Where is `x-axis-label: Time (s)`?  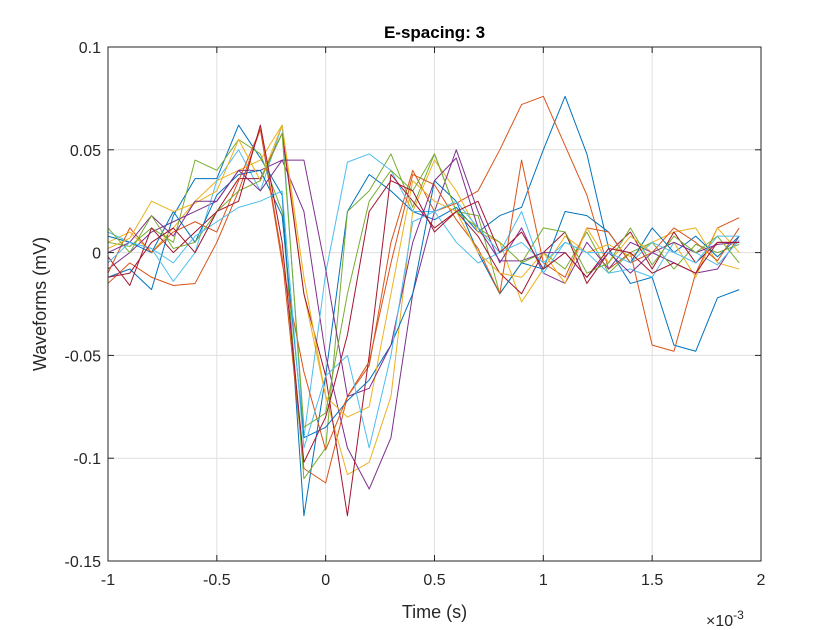 x-axis-label: Time (s) is located at coordinates (434, 612).